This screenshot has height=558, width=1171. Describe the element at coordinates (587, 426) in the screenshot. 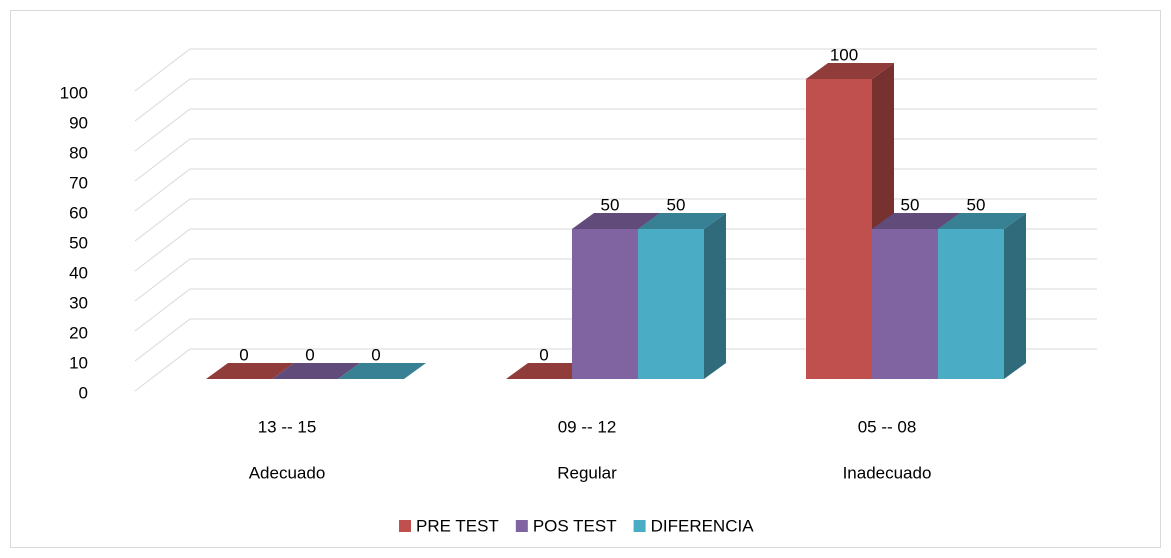

I see `x-tick-label: 09 -- 12` at that location.